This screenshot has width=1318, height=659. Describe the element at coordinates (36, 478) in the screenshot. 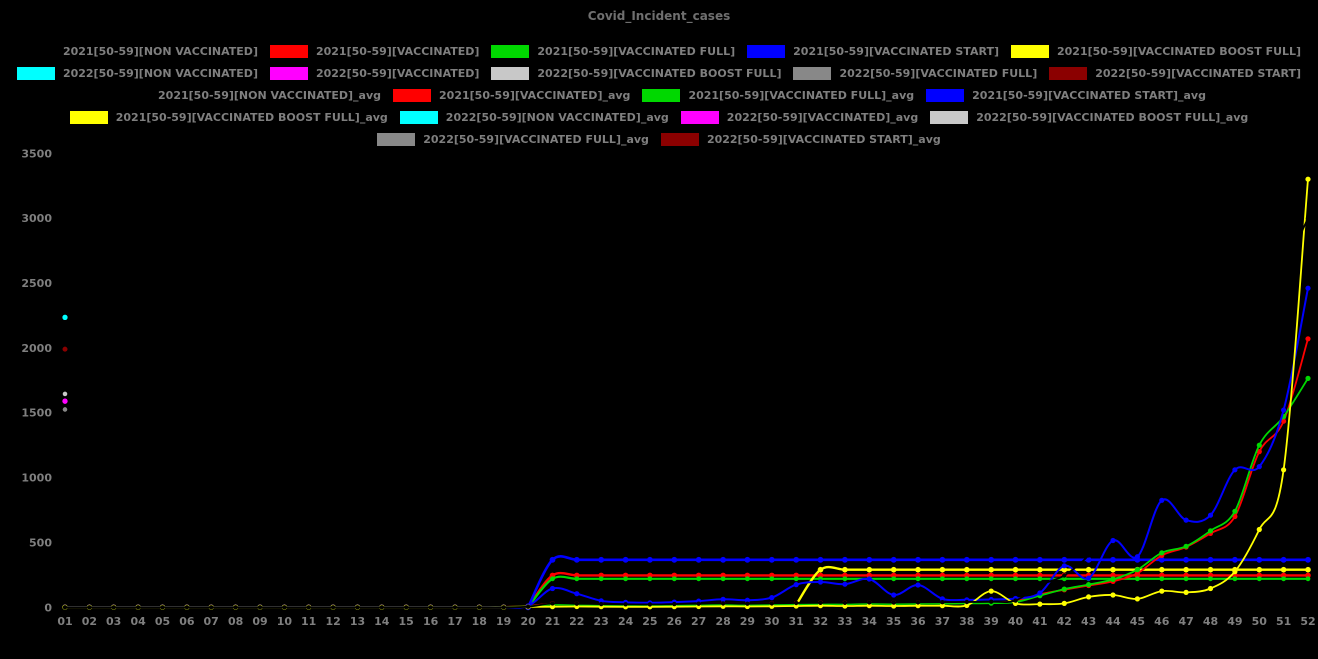

I see `y-axis-tick: 1000` at that location.